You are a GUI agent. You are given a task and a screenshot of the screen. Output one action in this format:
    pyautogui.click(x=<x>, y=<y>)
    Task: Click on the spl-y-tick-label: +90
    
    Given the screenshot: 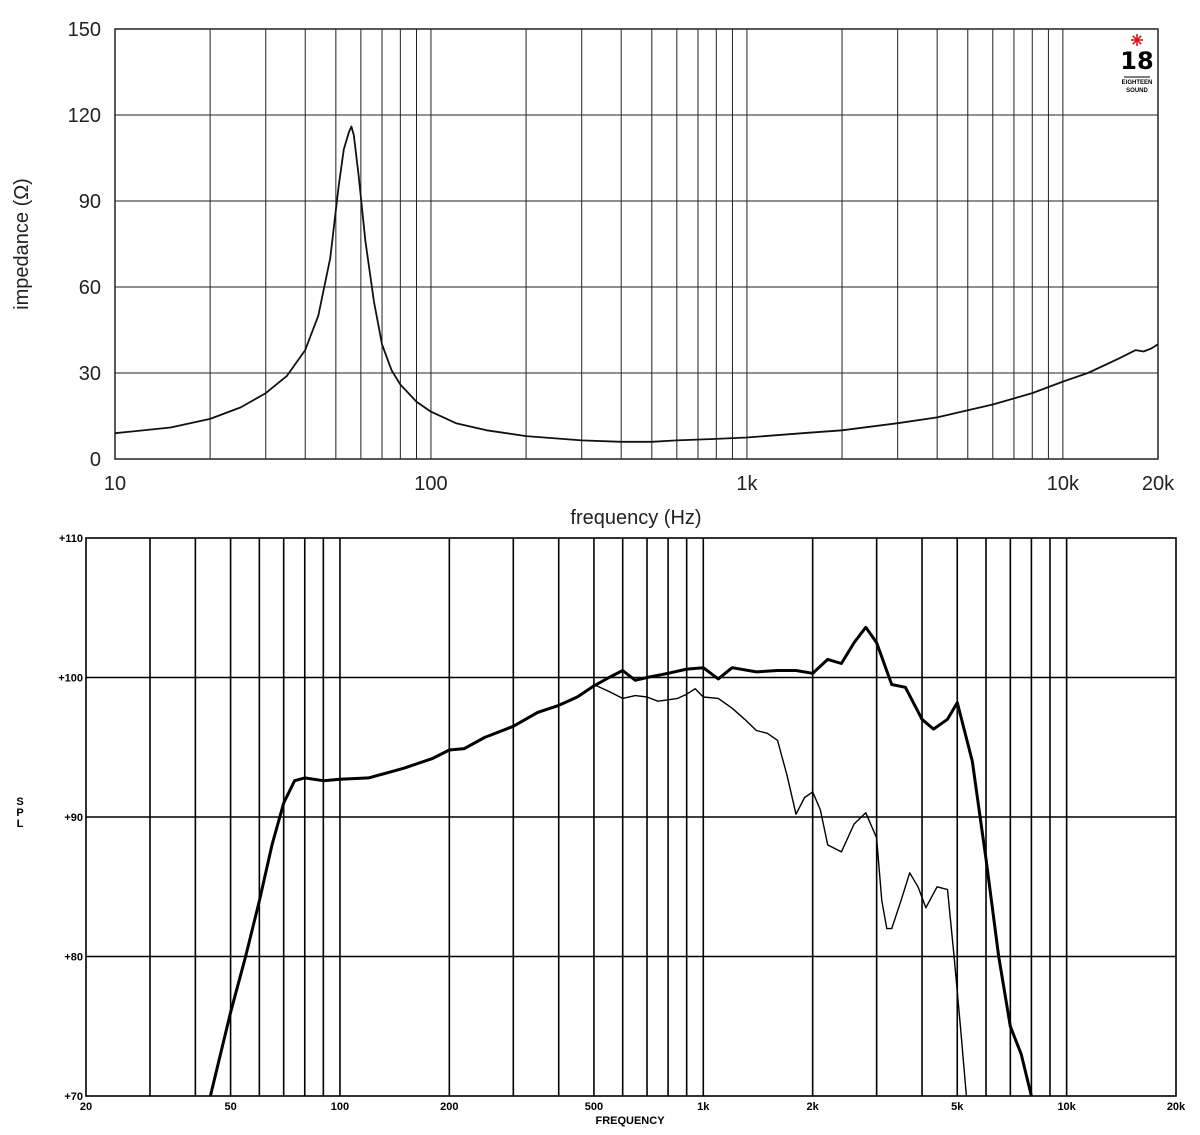 What is the action you would take?
    pyautogui.click(x=73, y=818)
    